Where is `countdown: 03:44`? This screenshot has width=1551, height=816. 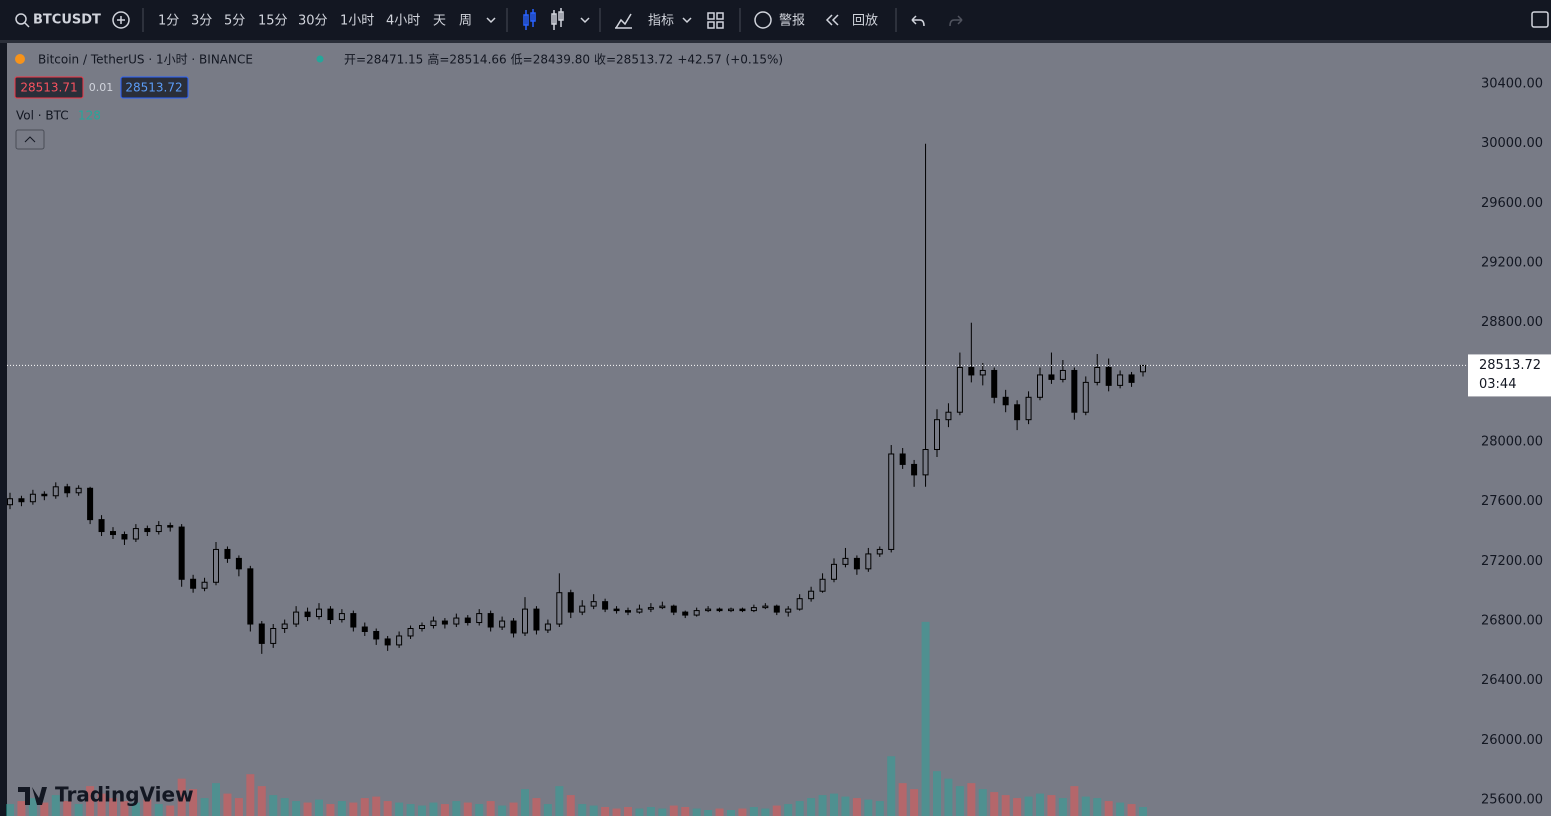 countdown: 03:44 is located at coordinates (1497, 384).